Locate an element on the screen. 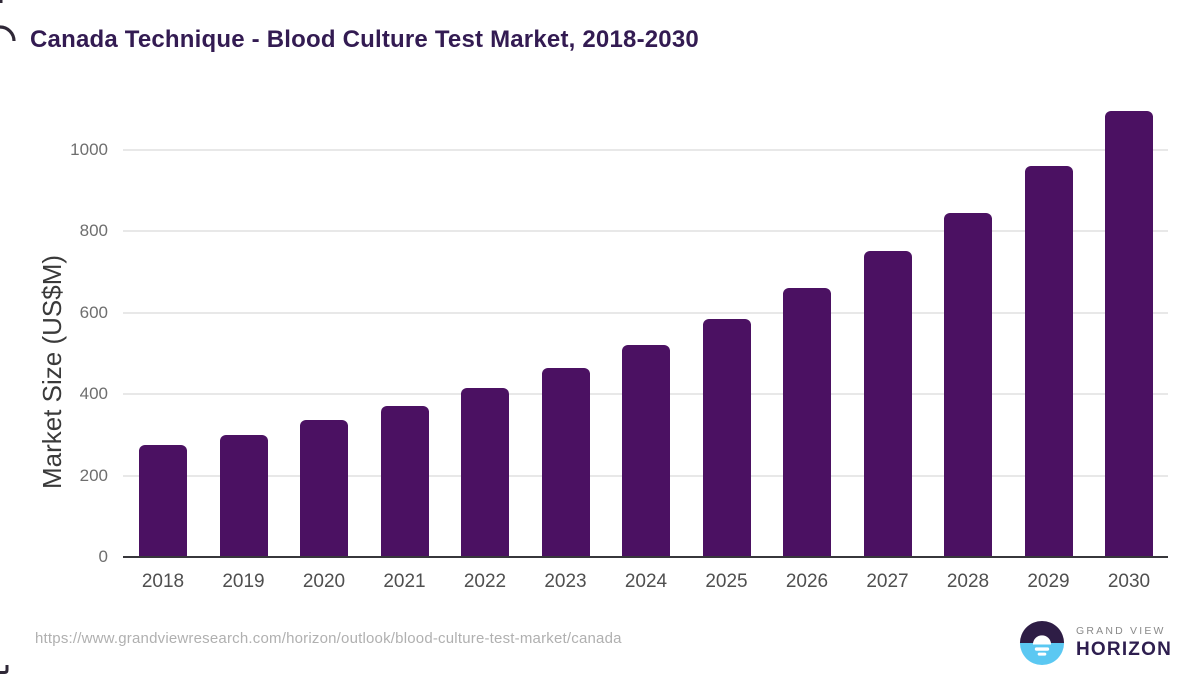 This screenshot has width=1200, height=675. bar-2027 is located at coordinates (887, 404).